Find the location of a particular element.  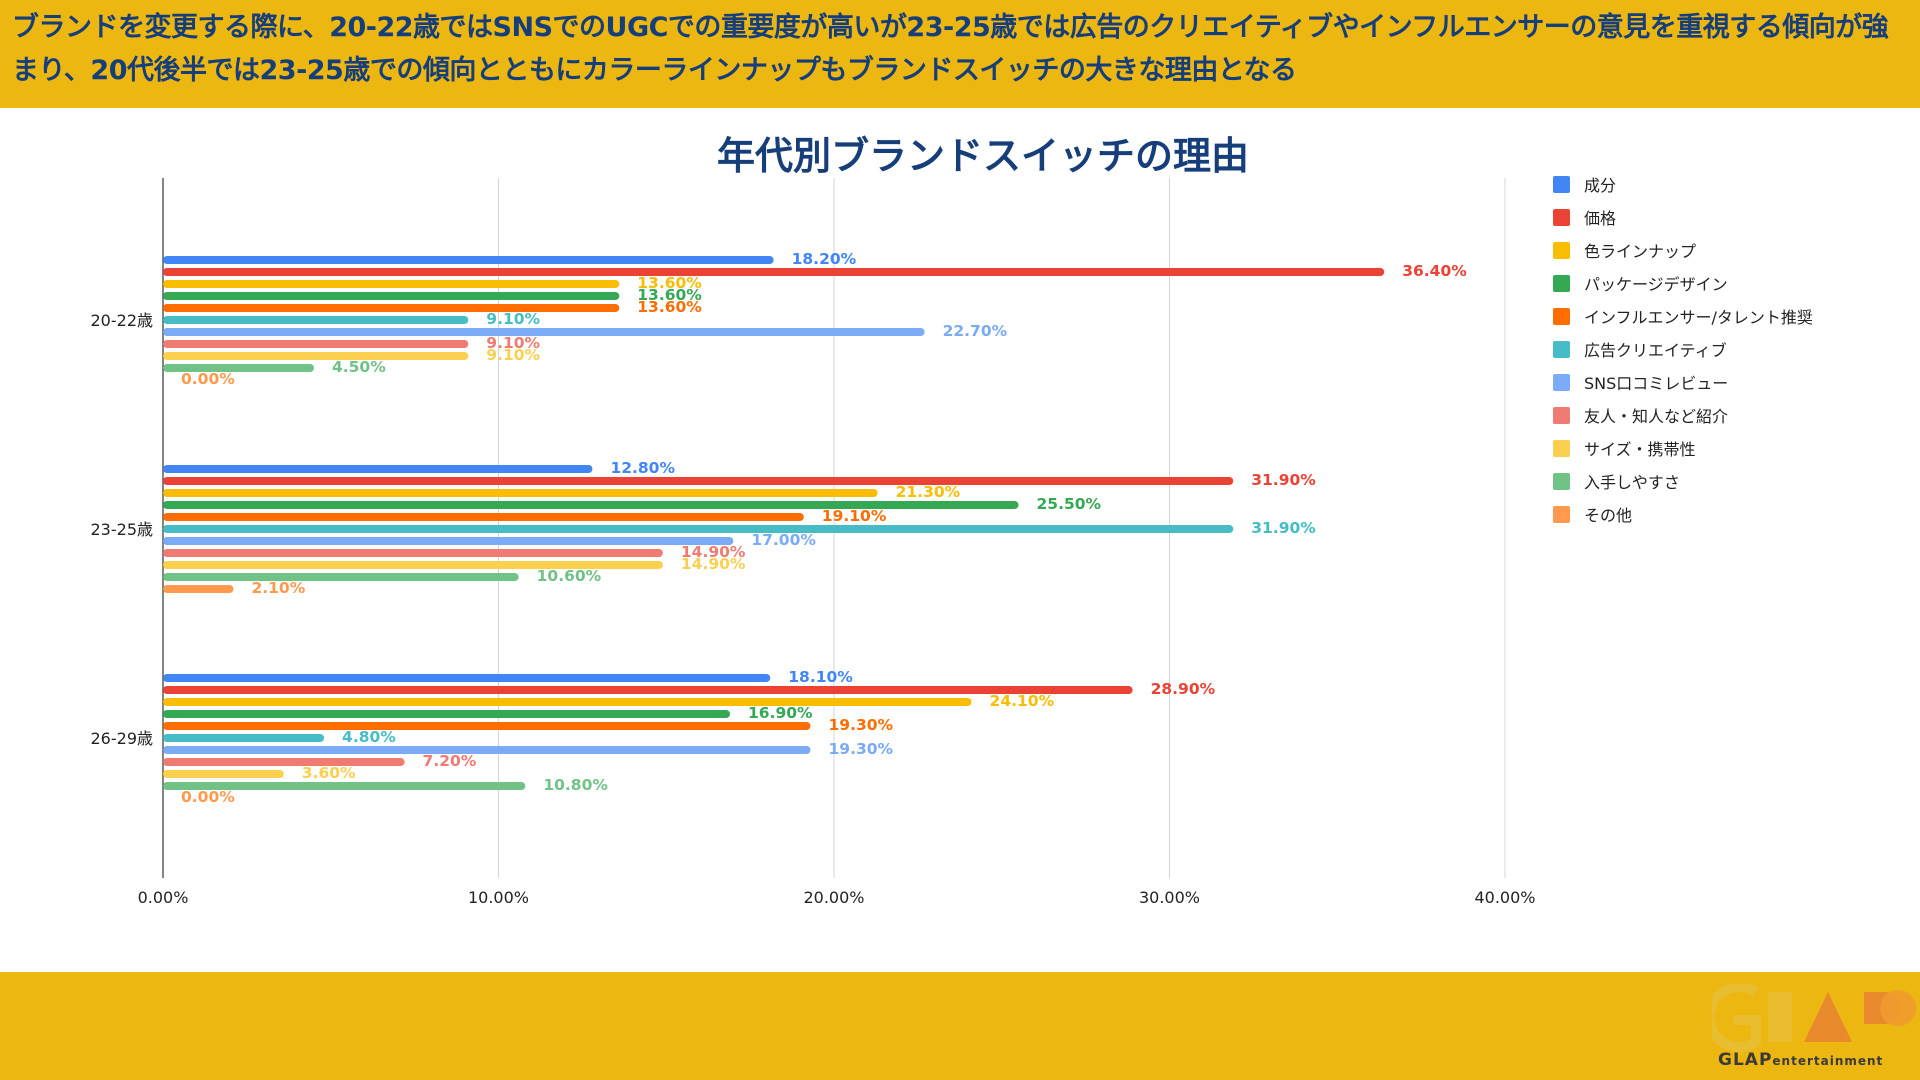

category-label: 23-25歳 is located at coordinates (122, 529).